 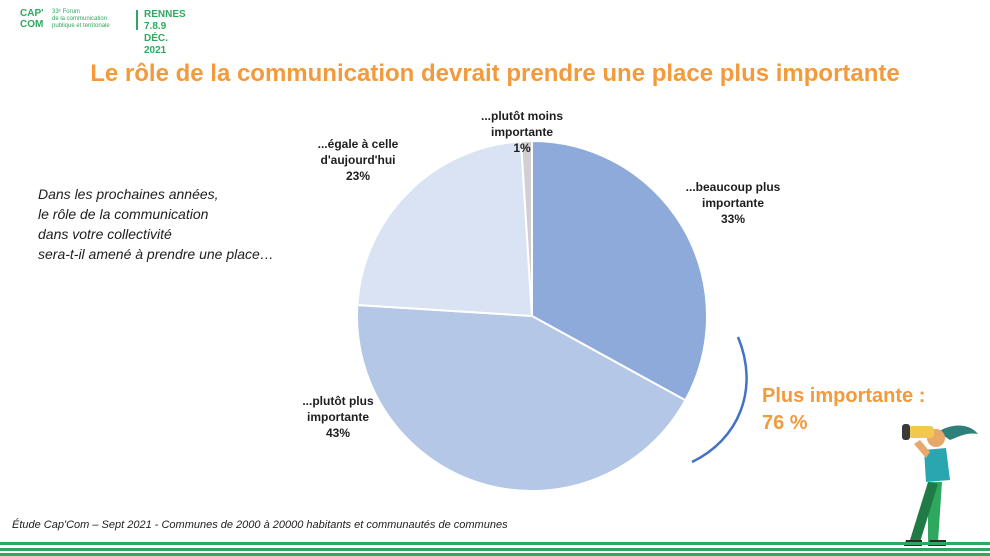 What do you see at coordinates (165, 14) in the screenshot?
I see `event-city: RENNES` at bounding box center [165, 14].